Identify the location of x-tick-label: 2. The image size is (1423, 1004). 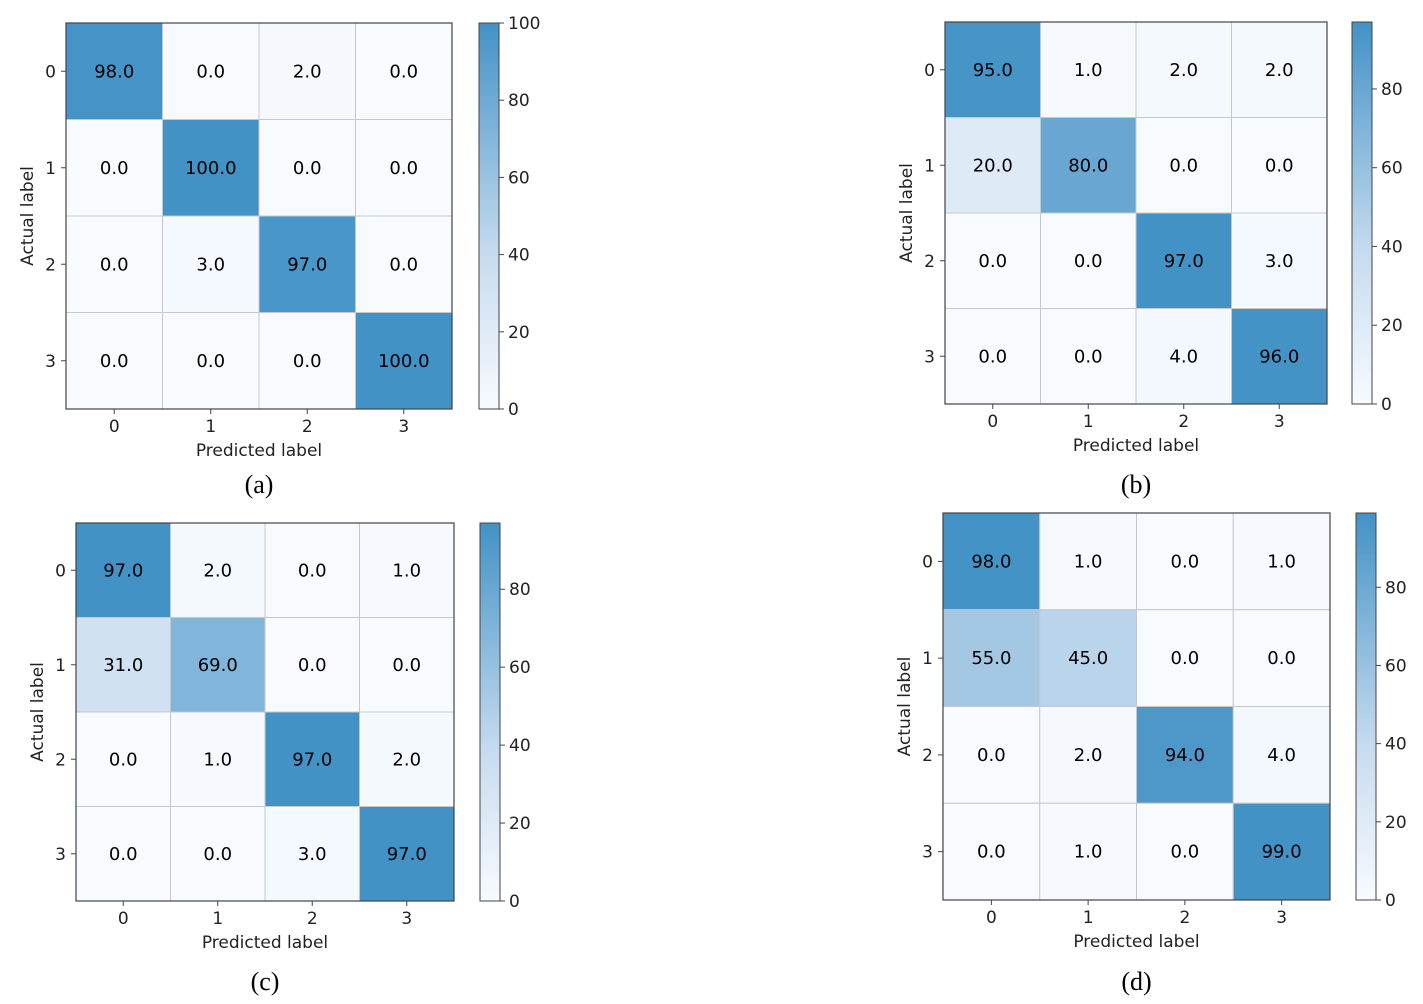
(1184, 918).